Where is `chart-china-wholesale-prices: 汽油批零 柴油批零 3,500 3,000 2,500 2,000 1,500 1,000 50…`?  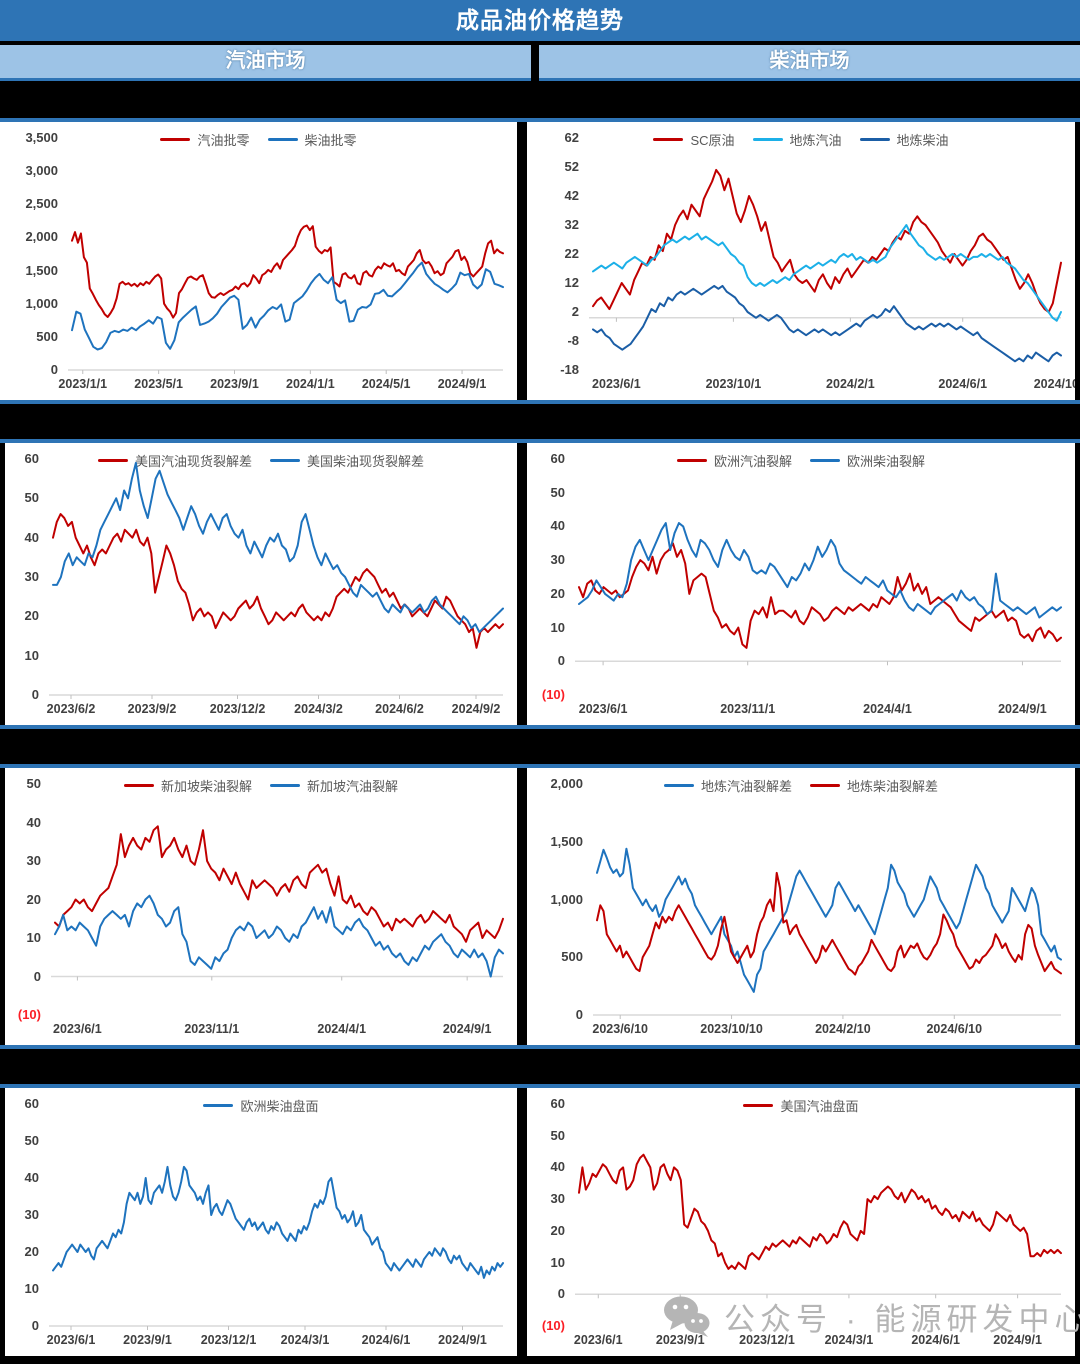
chart-china-wholesale-prices: 汽油批零 柴油批零 3,500 3,000 2,500 2,000 1,500 1,000 50… is located at coordinates (258, 261).